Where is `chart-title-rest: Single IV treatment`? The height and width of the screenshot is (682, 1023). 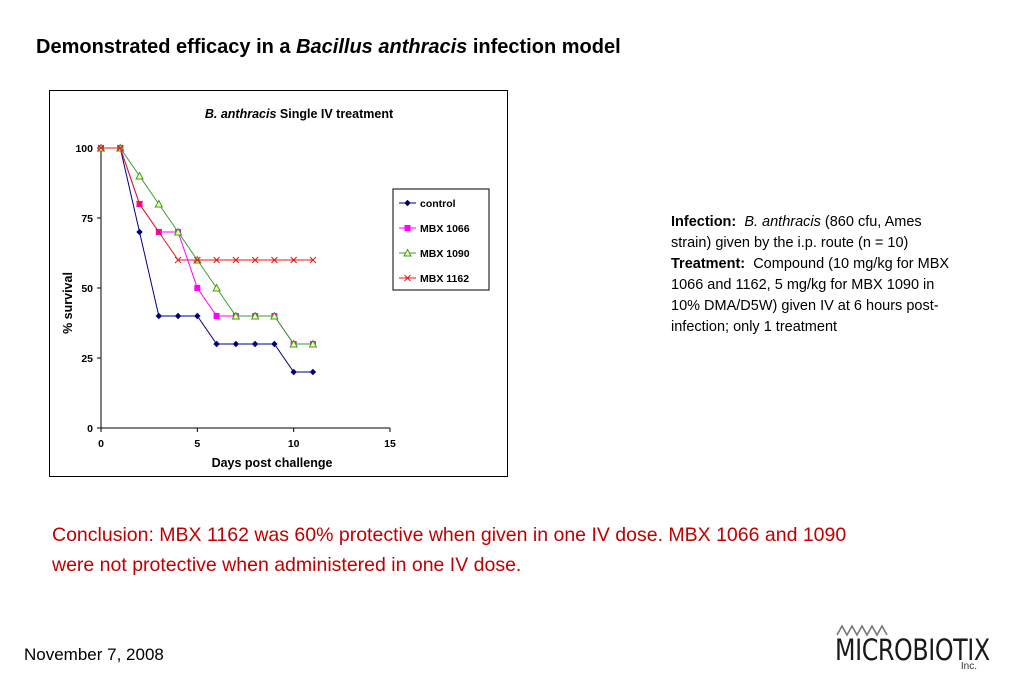 chart-title-rest: Single IV treatment is located at coordinates (335, 114).